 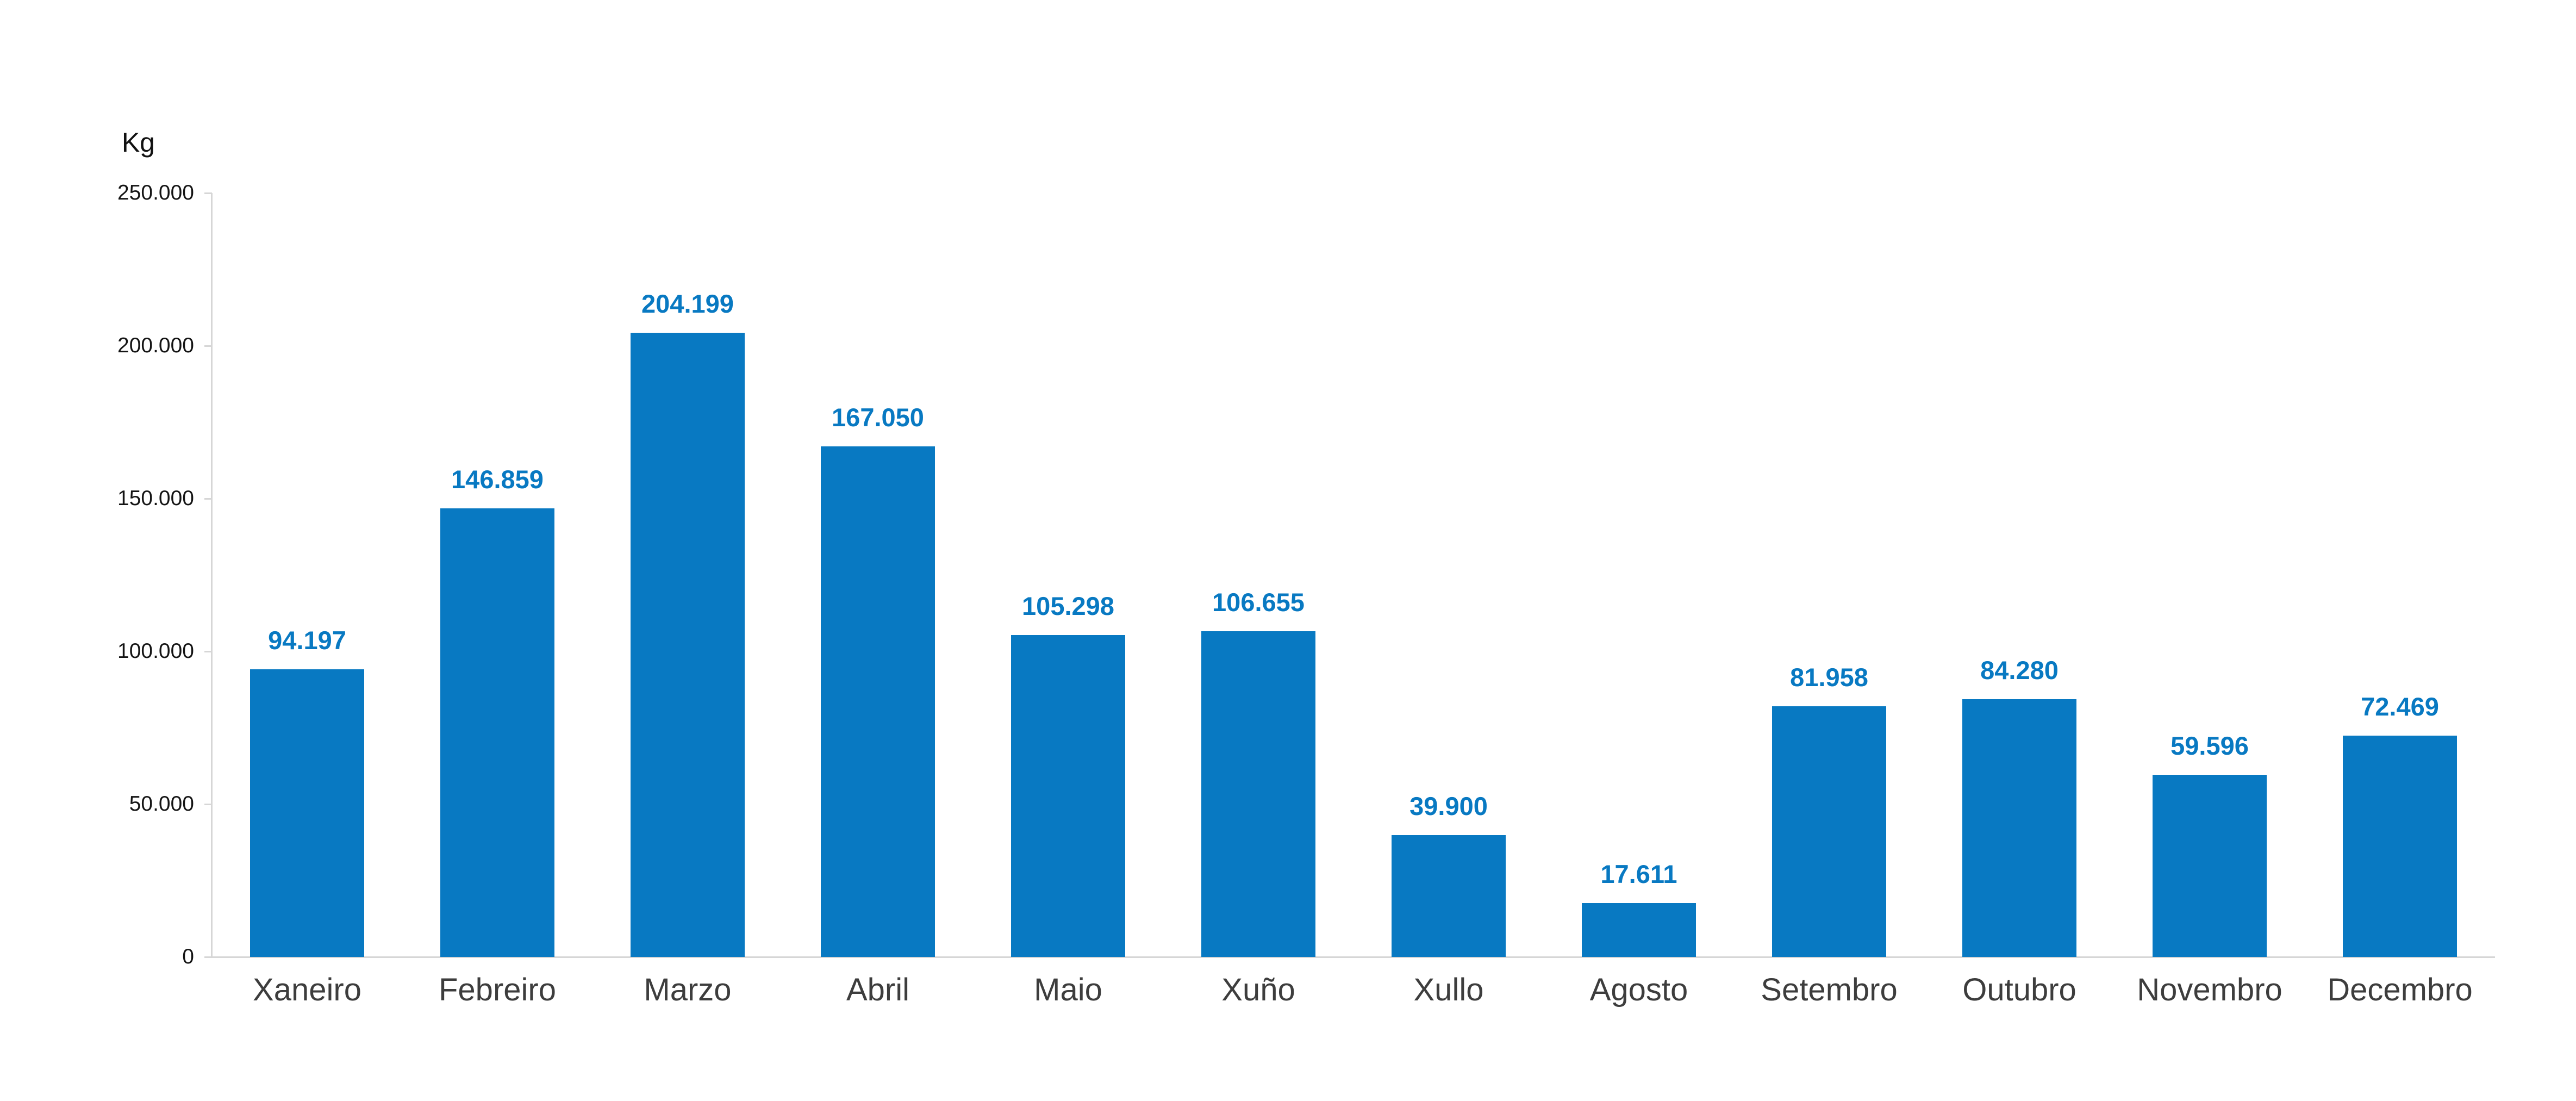 What do you see at coordinates (498, 989) in the screenshot?
I see `x-axis-label: Febreiro` at bounding box center [498, 989].